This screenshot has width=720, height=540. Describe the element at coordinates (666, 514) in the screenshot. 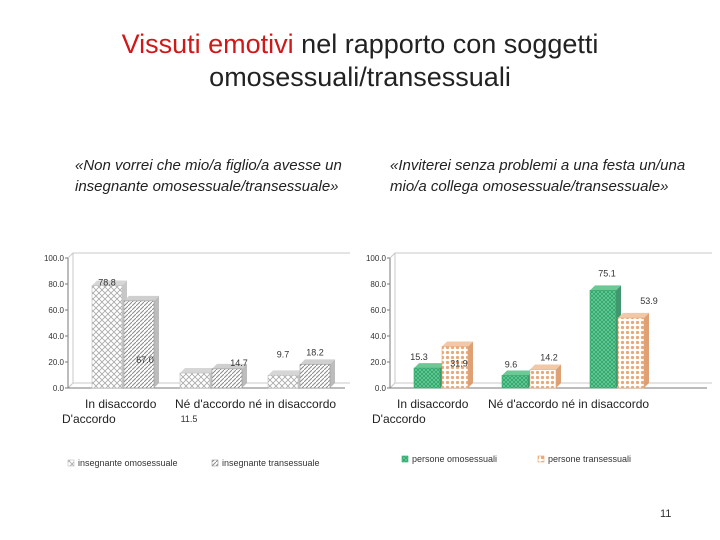

I see `page-number: 11` at that location.